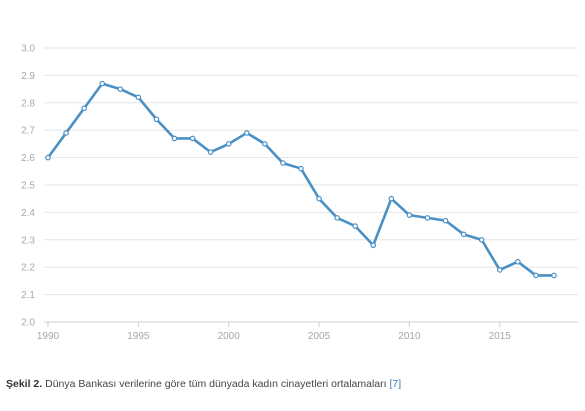 The image size is (585, 411). Describe the element at coordinates (274, 336) in the screenshot. I see `x-axis-tick-labels: 1990 1995 2000 2005 2010 2015` at that location.